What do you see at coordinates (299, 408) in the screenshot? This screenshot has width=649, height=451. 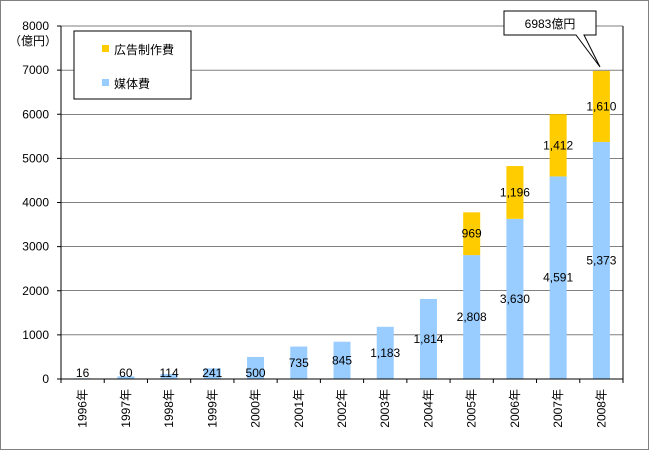 I see `x-tick-label: 2001年` at bounding box center [299, 408].